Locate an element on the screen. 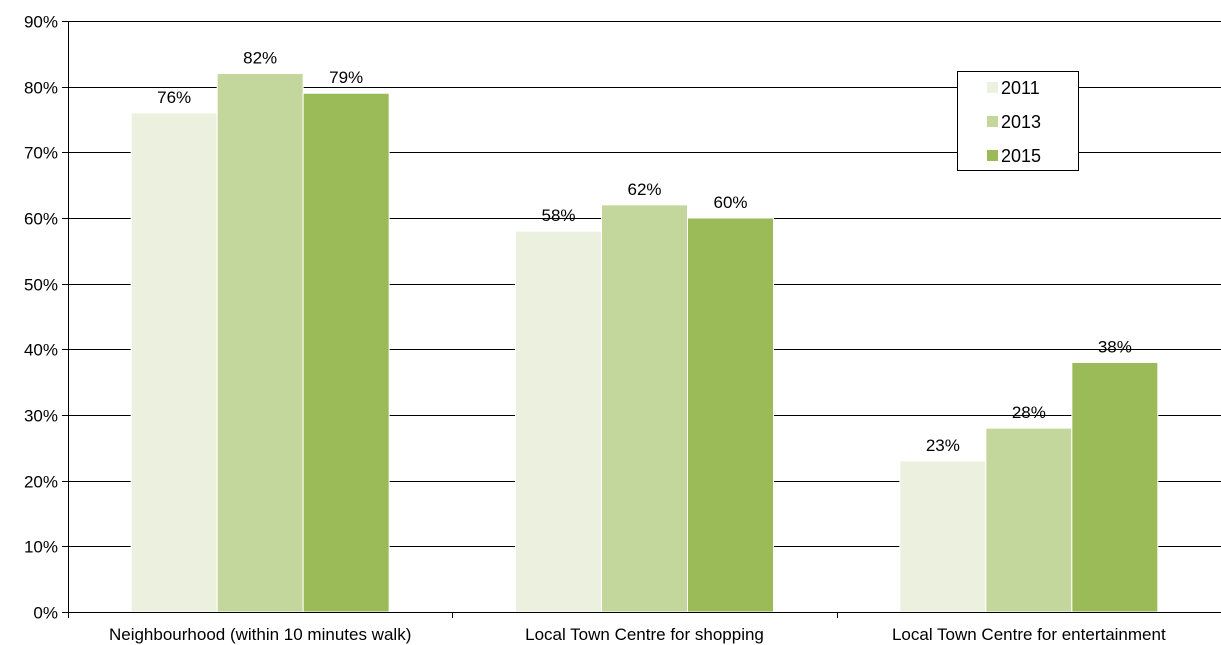 This screenshot has width=1221, height=645. y-tick-label: 90% is located at coordinates (41, 22).